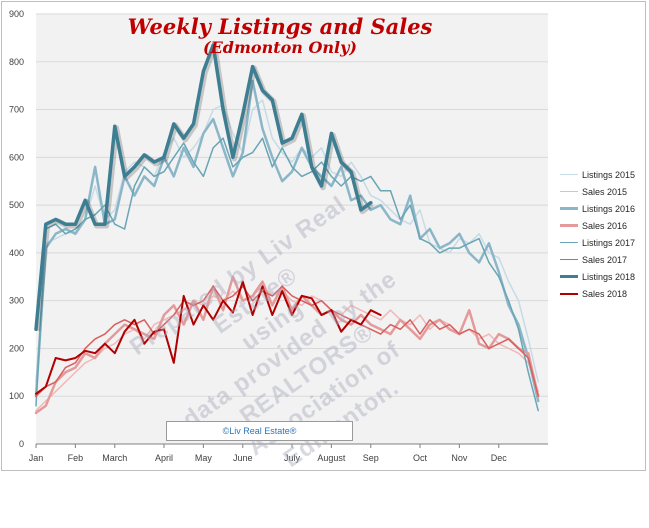 The image size is (649, 528). What do you see at coordinates (36, 458) in the screenshot?
I see `x-tick-label: Jan` at bounding box center [36, 458].